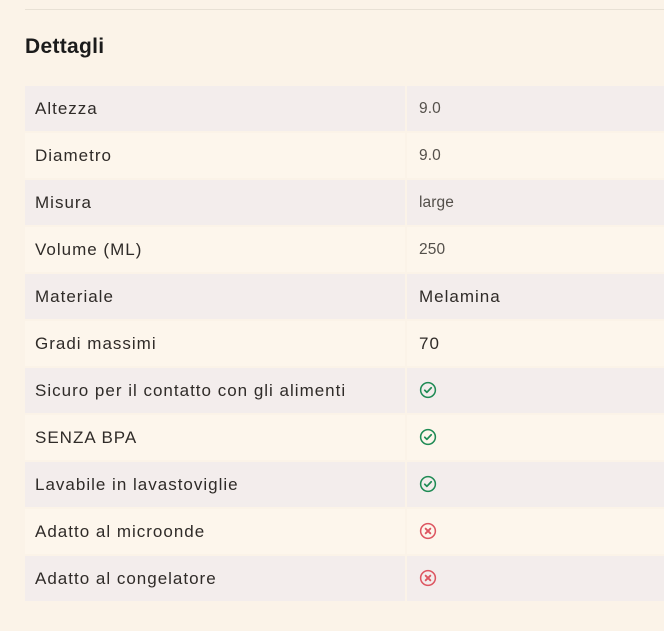 The height and width of the screenshot is (631, 664). What do you see at coordinates (215, 437) in the screenshot?
I see `row-label: SENZA BPA` at bounding box center [215, 437].